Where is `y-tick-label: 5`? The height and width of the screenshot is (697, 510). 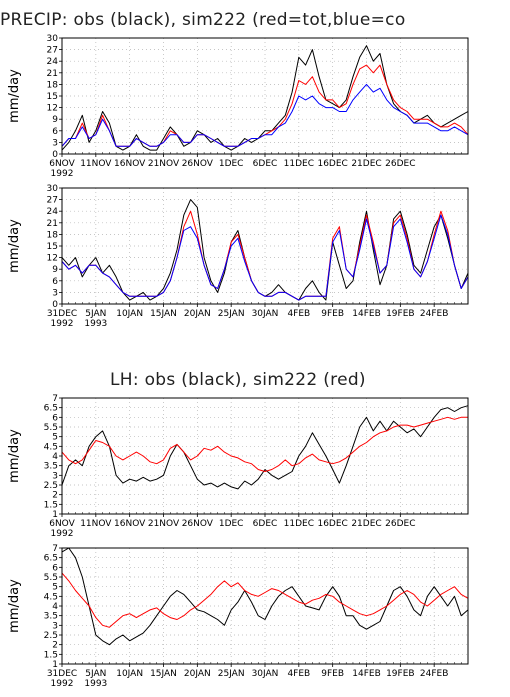 y-tick-label: 5 is located at coordinates (55, 438).